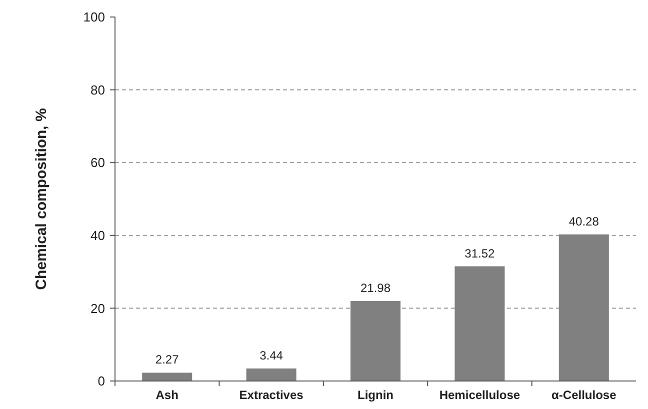 This screenshot has width=648, height=409. I want to click on y-tick-label: 40, so click(97, 235).